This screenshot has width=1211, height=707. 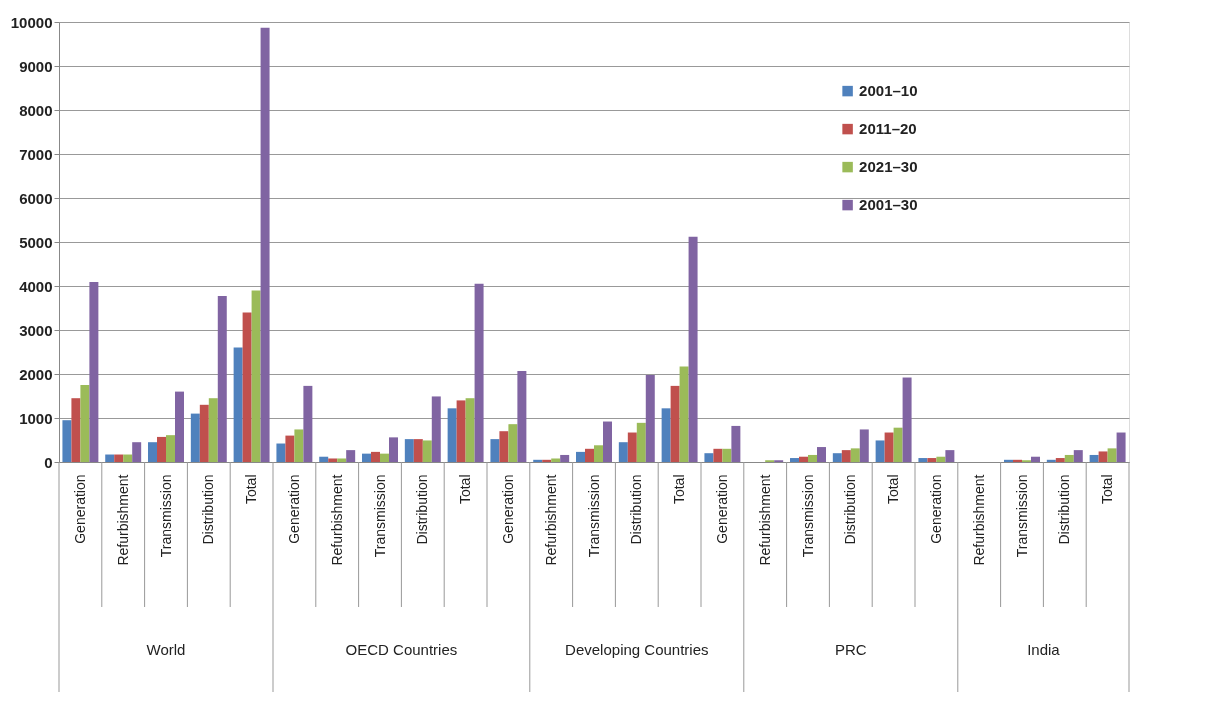 What do you see at coordinates (888, 129) in the screenshot?
I see `legend-label: 2011–20` at bounding box center [888, 129].